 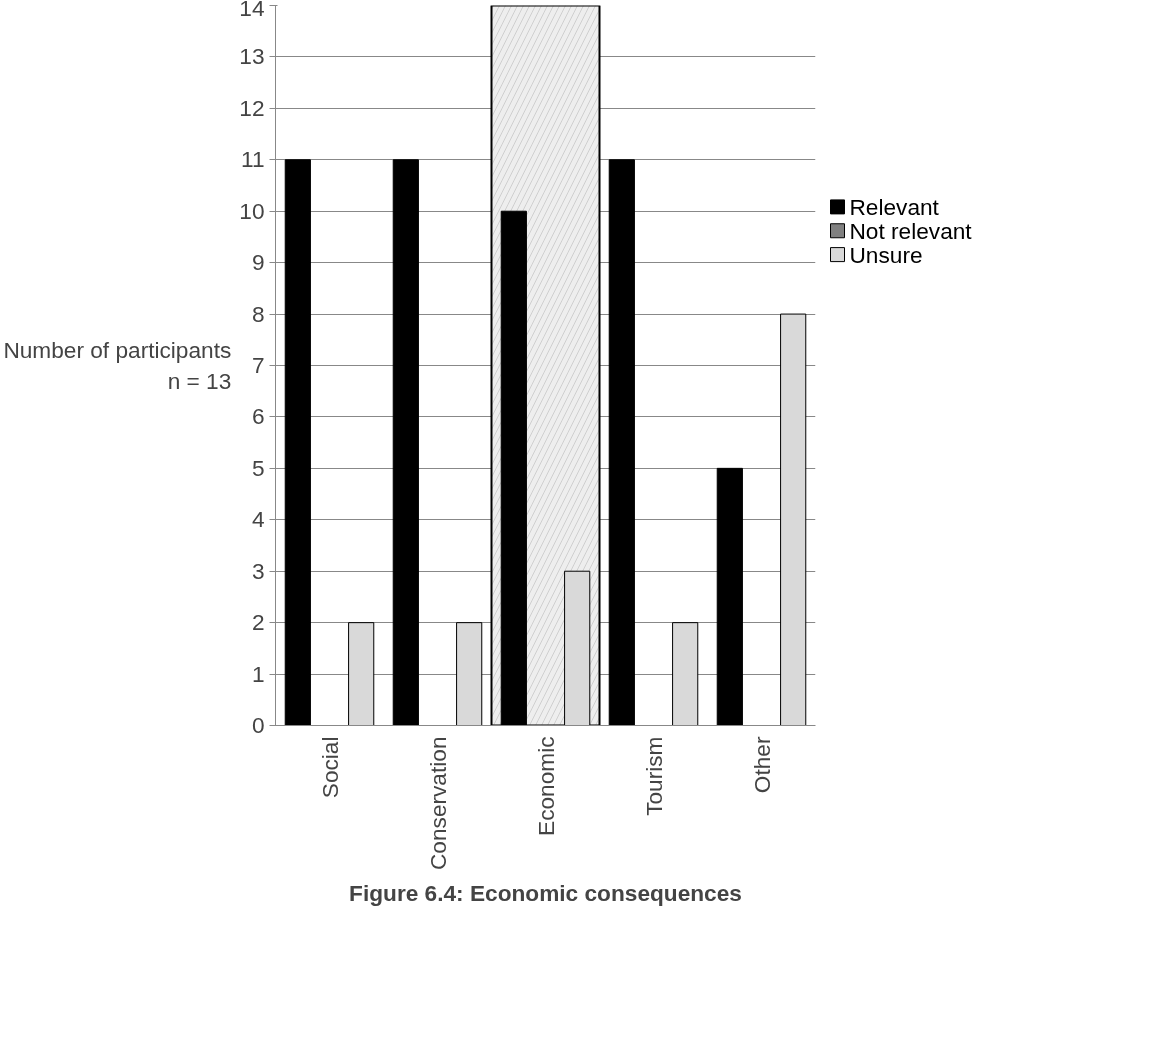 What do you see at coordinates (437, 803) in the screenshot?
I see `x-tick-label: Conservation` at bounding box center [437, 803].